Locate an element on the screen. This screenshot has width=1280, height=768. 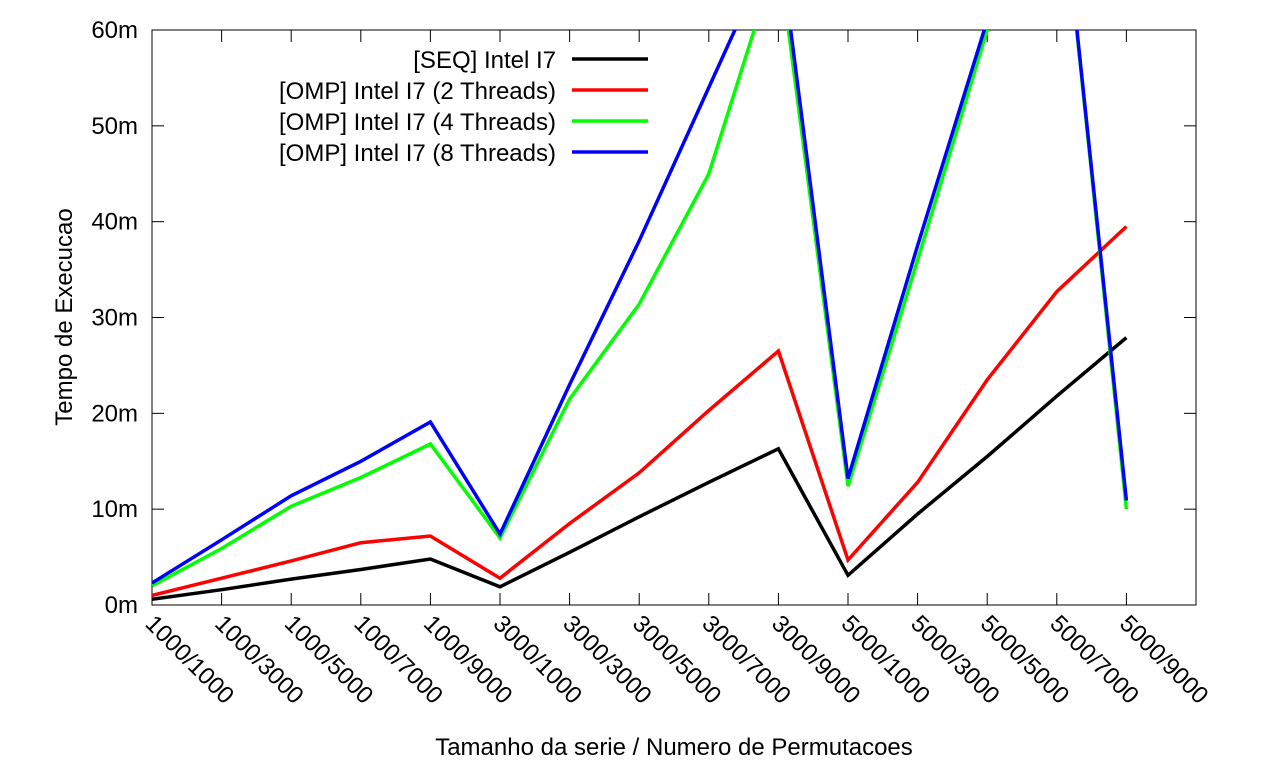
y-tick-label: 40m is located at coordinates (114, 222).